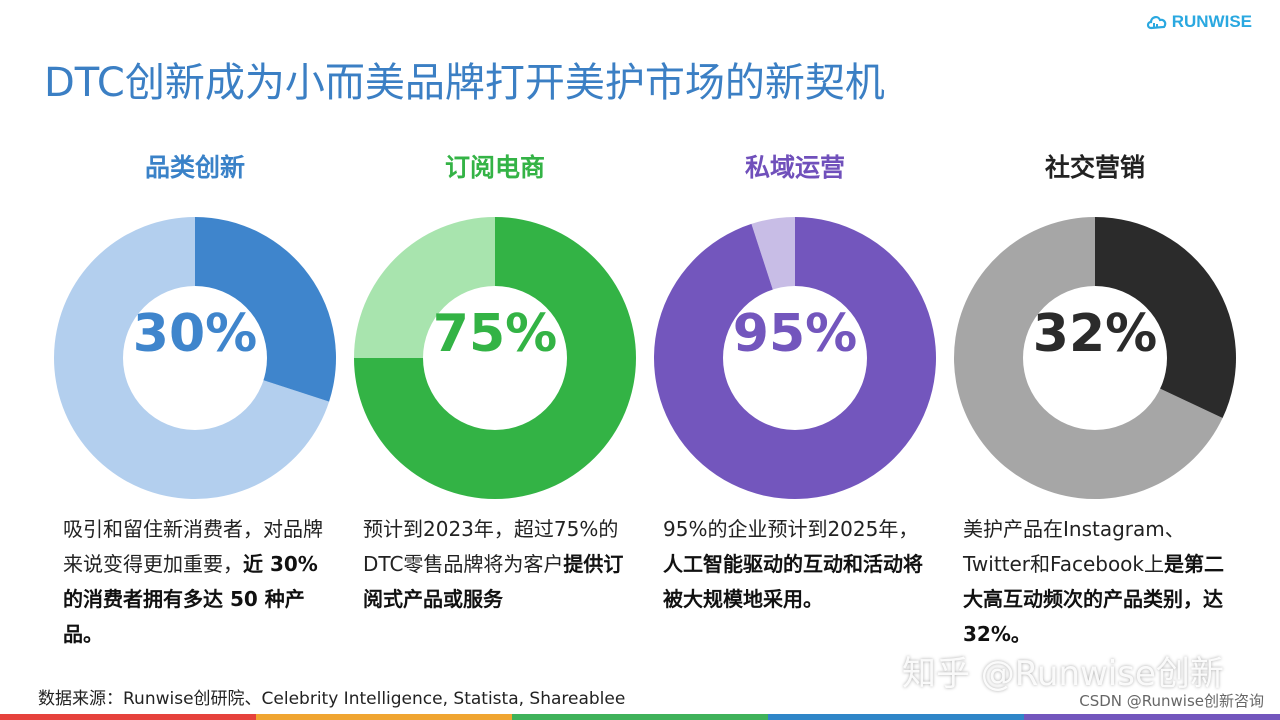  What do you see at coordinates (1094, 581) in the screenshot?
I see `description-segment: 是第二大高互动频次` at bounding box center [1094, 581].